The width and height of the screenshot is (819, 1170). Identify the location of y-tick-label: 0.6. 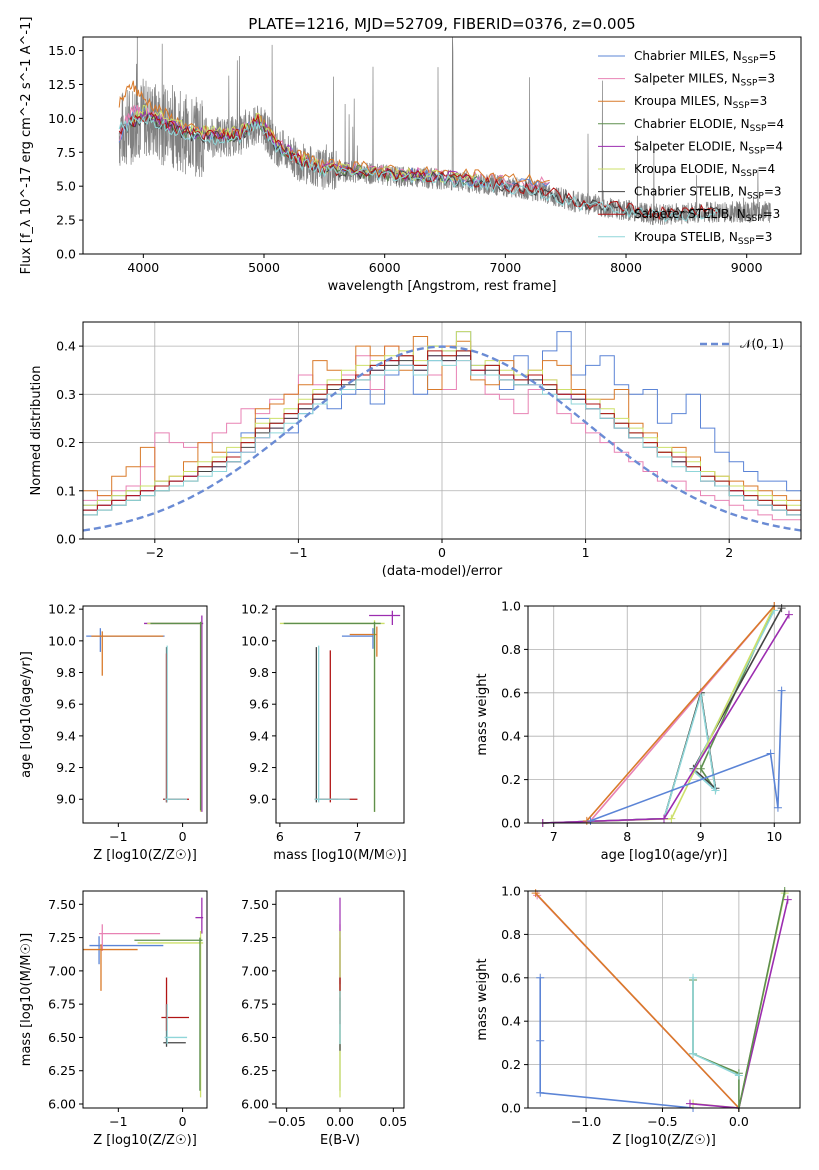
(511, 977).